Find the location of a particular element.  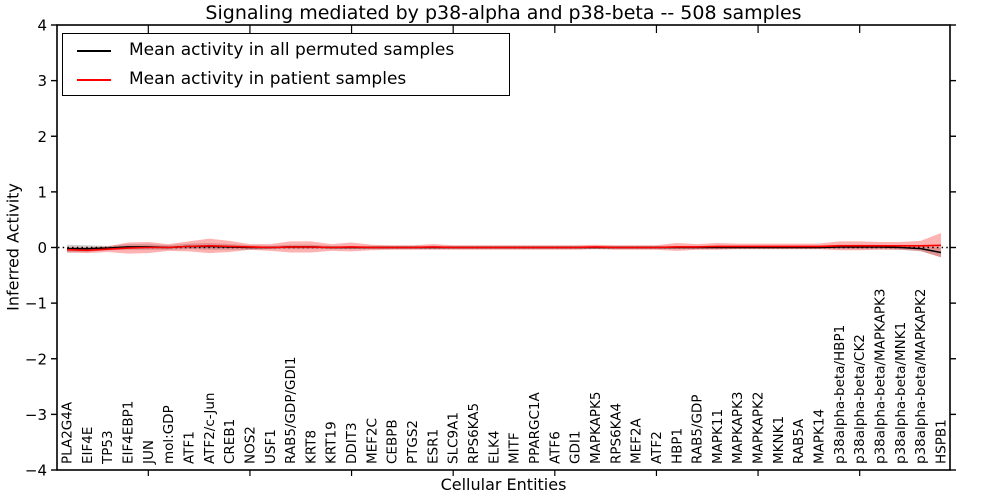

x-category-label: NOS2 is located at coordinates (250, 445).